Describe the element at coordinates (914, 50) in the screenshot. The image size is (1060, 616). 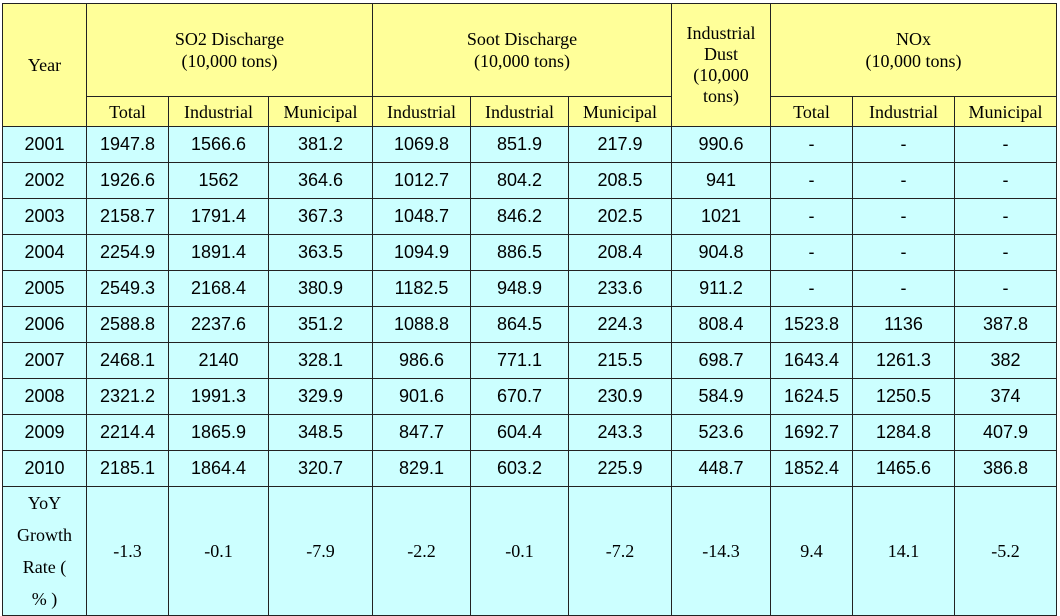
I see `nox-header: NOx (10,000 tons)` at that location.